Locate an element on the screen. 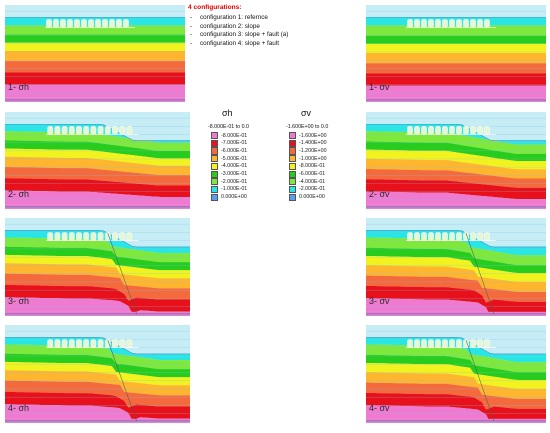 This screenshot has width=550, height=433. legend-row: -5.000E-01 is located at coordinates (256, 159).